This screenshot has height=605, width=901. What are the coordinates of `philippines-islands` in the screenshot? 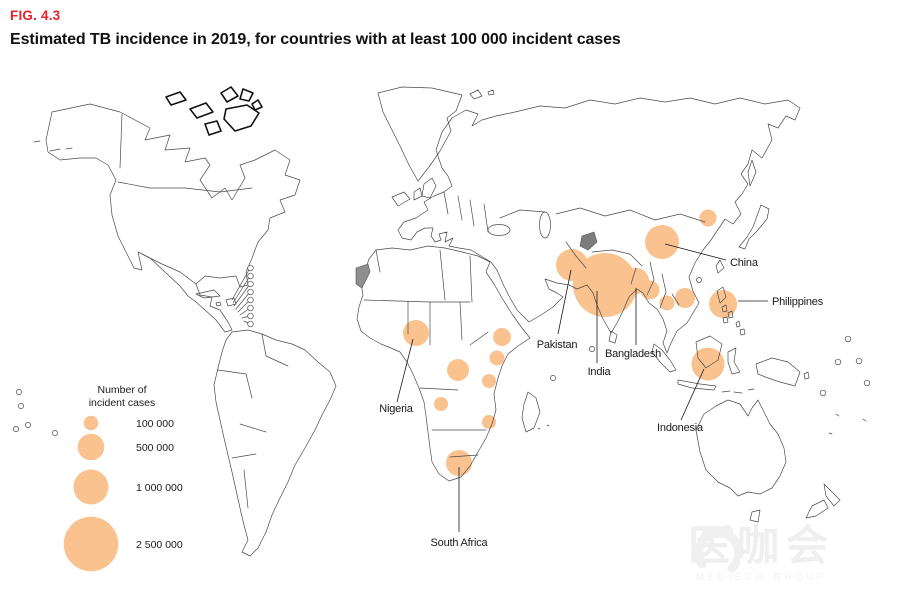 It's located at (731, 311).